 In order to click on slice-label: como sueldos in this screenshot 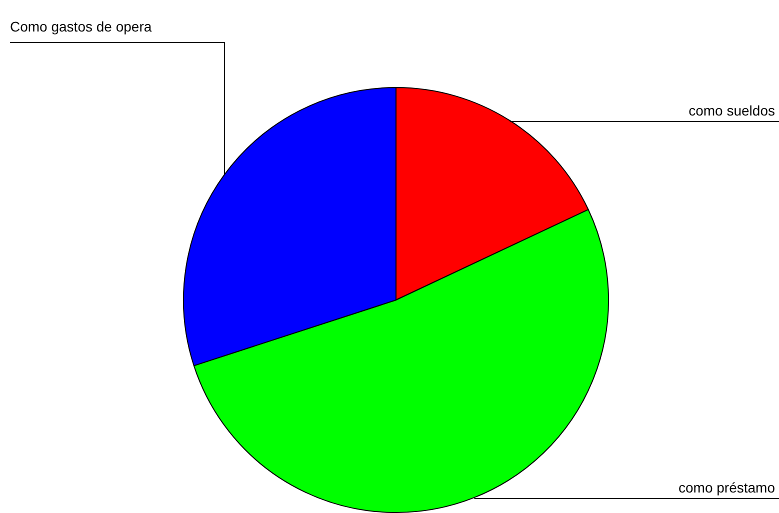, I will do `click(731, 110)`.